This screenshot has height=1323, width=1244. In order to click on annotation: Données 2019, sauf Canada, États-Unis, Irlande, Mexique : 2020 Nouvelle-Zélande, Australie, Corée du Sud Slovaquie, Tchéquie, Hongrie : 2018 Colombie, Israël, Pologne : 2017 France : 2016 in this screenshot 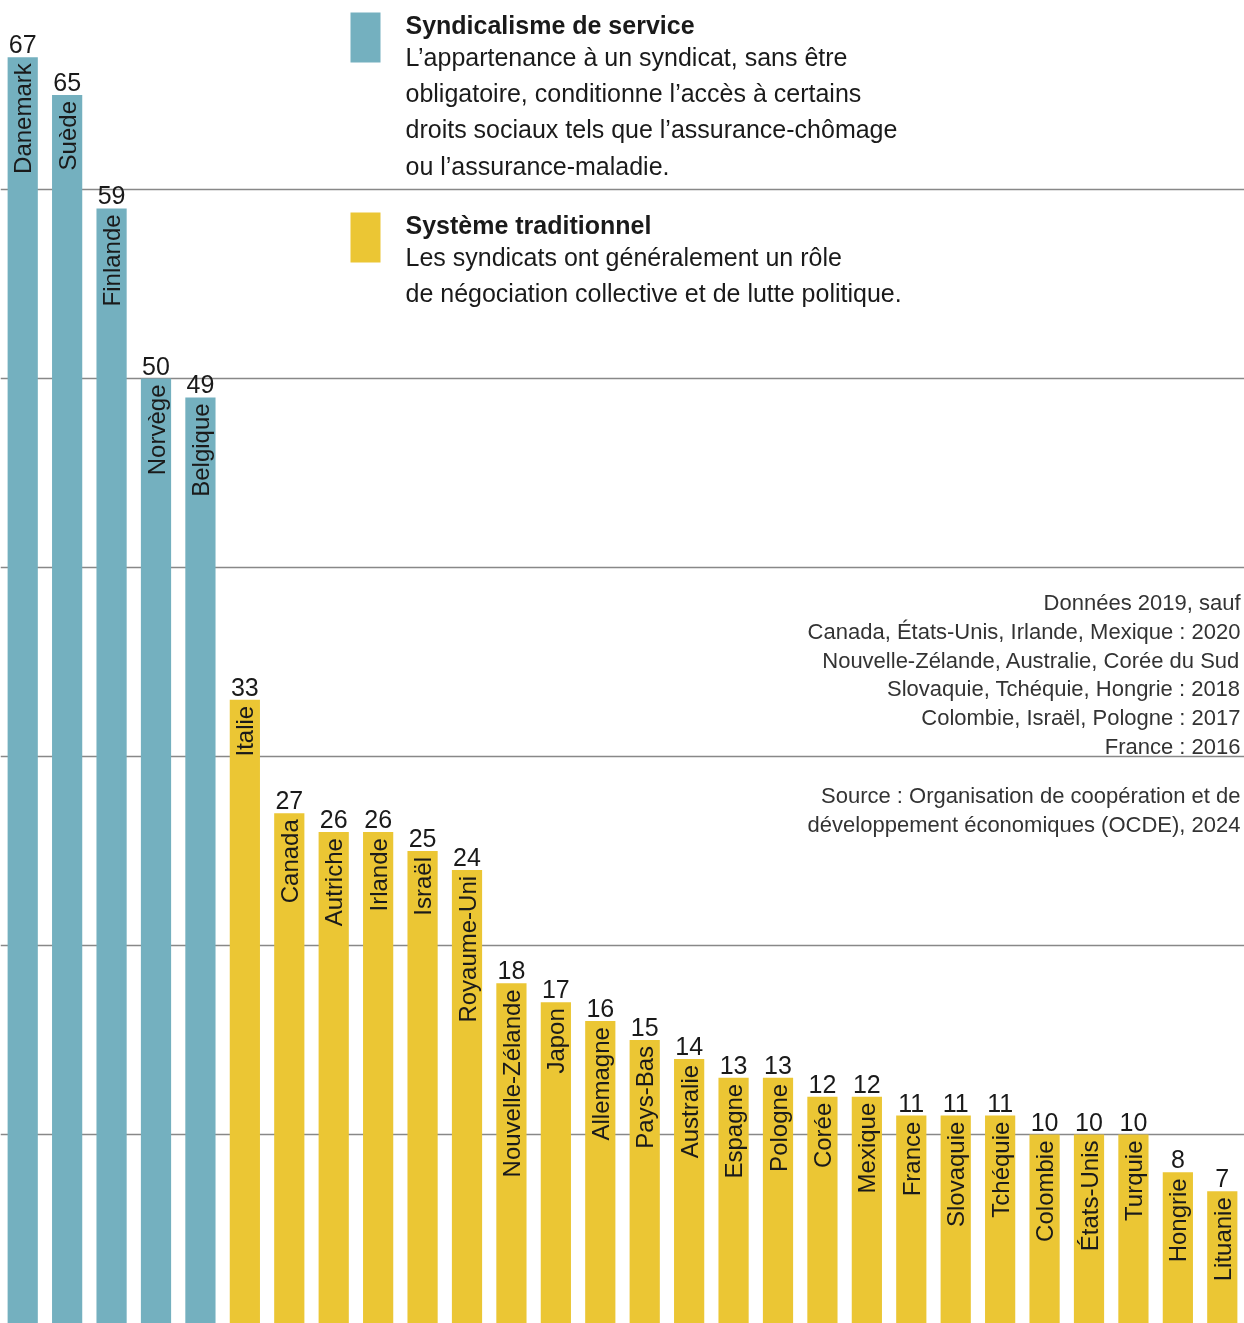, I will do `click(1024, 674)`.